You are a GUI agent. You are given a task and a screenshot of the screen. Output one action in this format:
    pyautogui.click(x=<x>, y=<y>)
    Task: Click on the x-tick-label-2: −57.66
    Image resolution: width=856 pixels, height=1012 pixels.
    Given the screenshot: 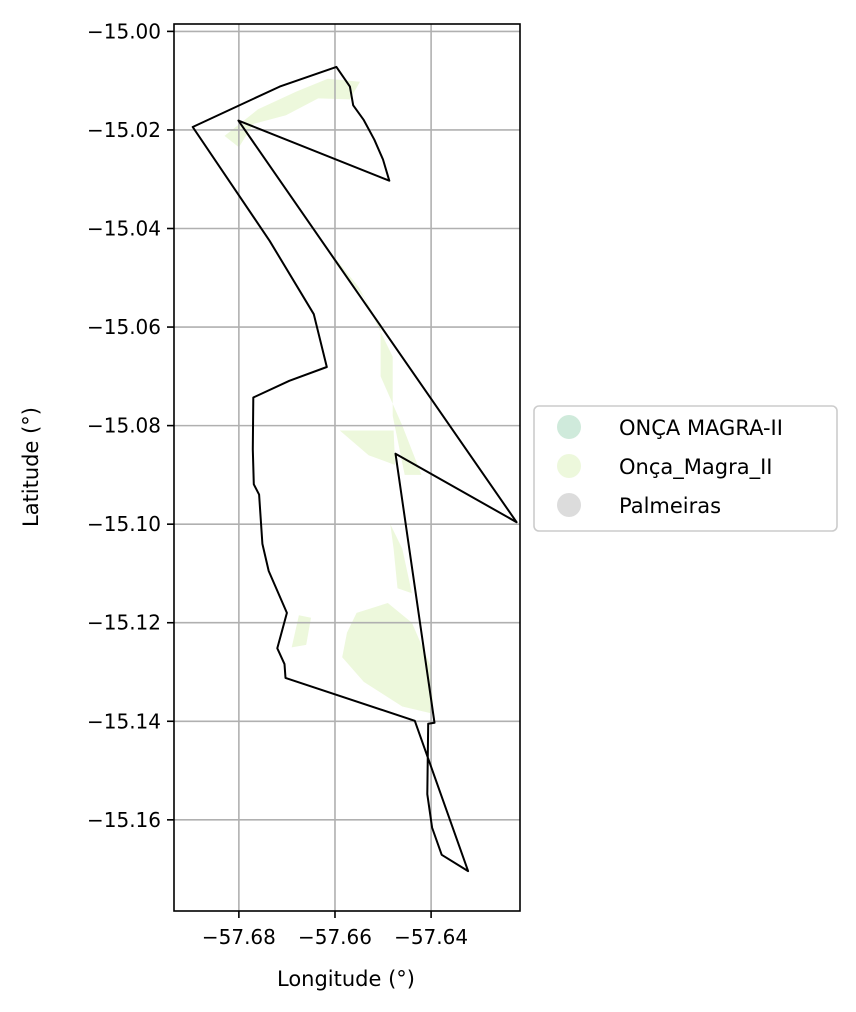 What is the action you would take?
    pyautogui.click(x=335, y=937)
    